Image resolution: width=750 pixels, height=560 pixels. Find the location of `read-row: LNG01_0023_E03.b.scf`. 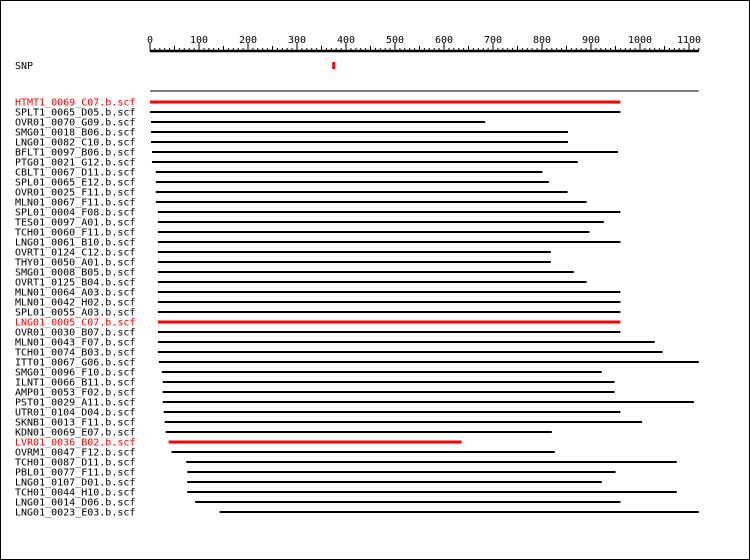

read-row: LNG01_0023_E03.b.scf is located at coordinates (357, 513).